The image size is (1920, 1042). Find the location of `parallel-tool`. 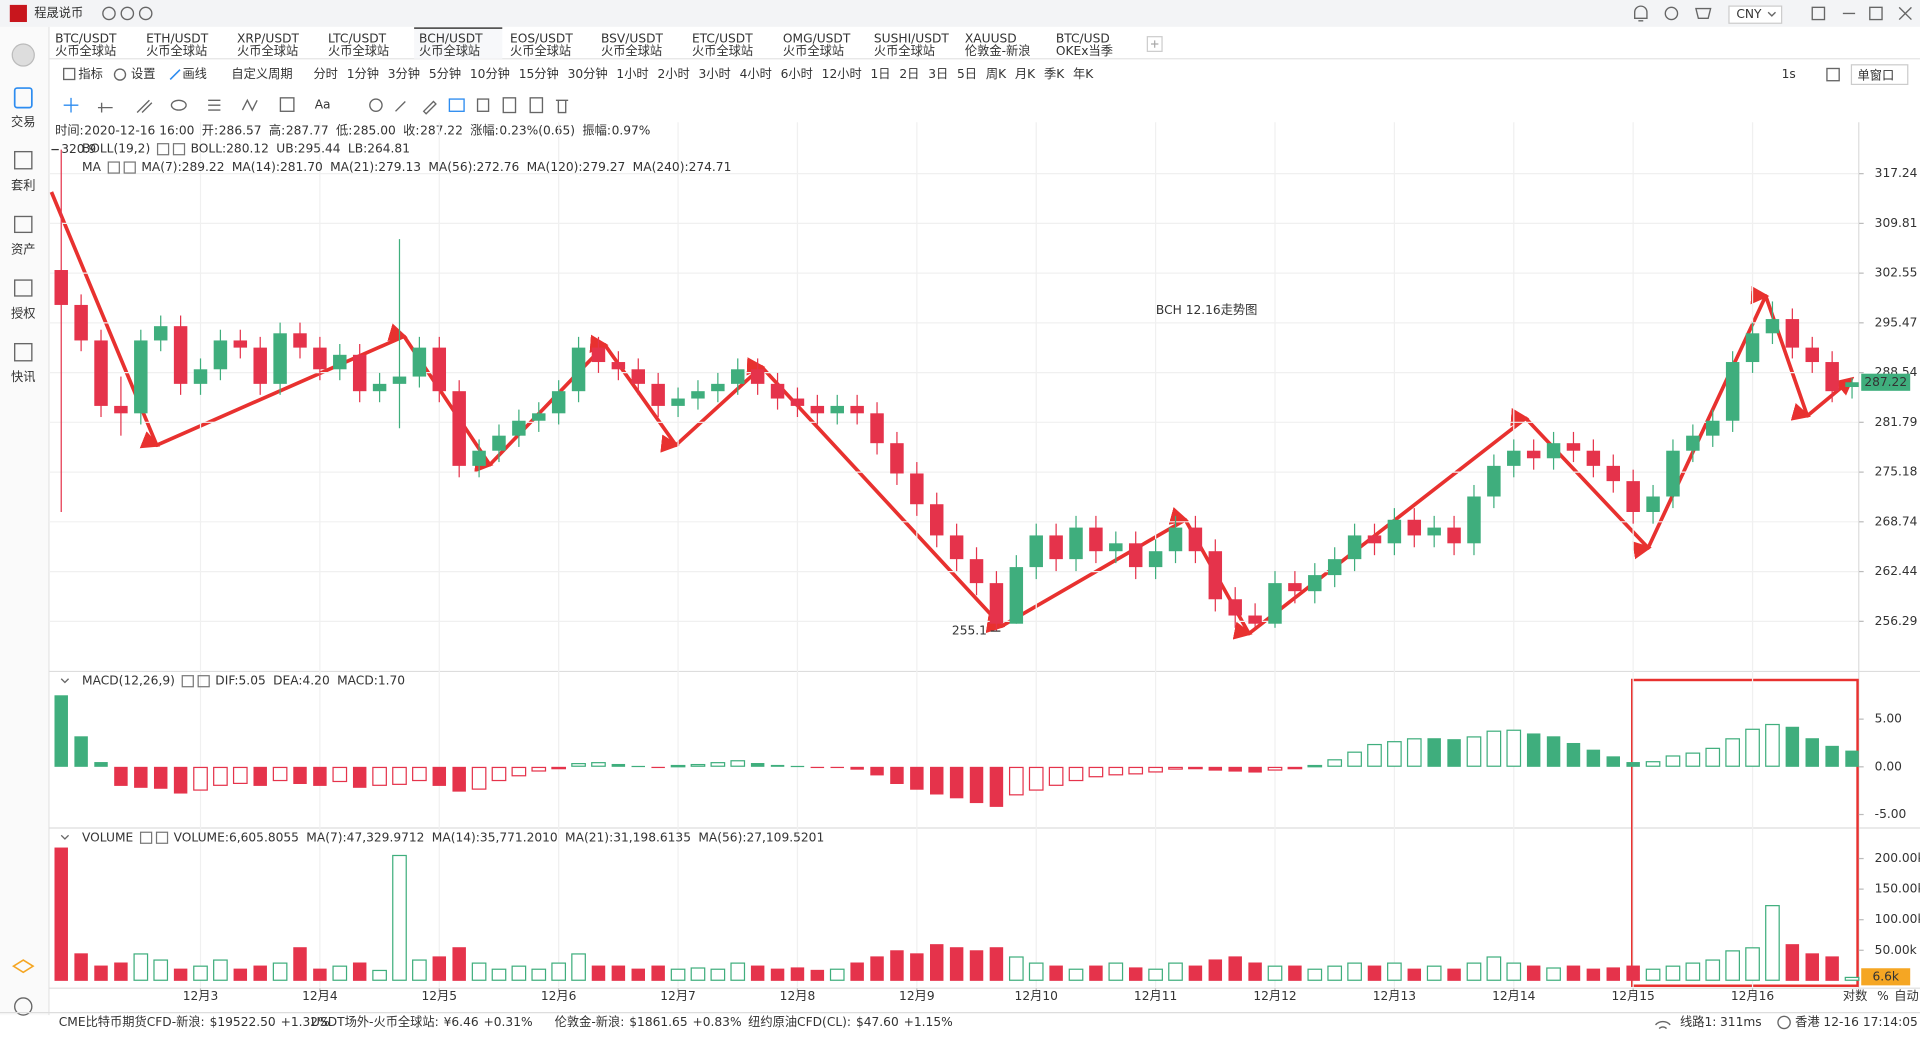

parallel-tool is located at coordinates (144, 106).